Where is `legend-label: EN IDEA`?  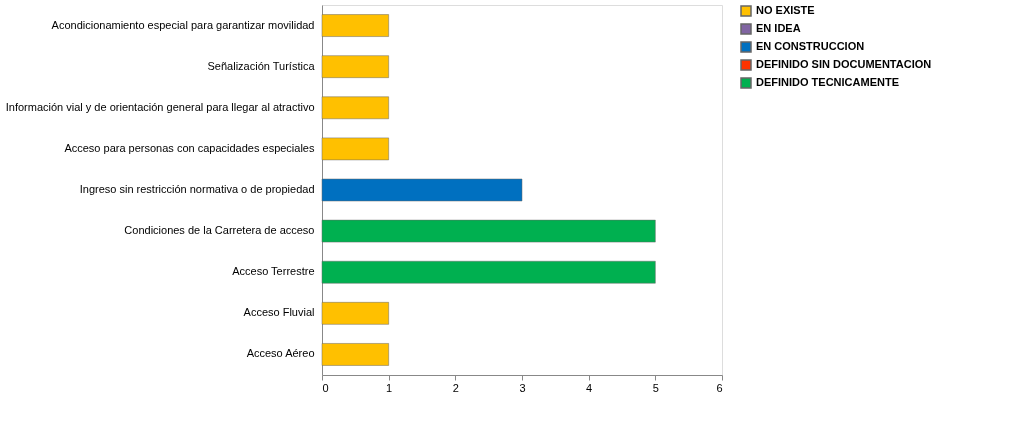 legend-label: EN IDEA is located at coordinates (778, 28).